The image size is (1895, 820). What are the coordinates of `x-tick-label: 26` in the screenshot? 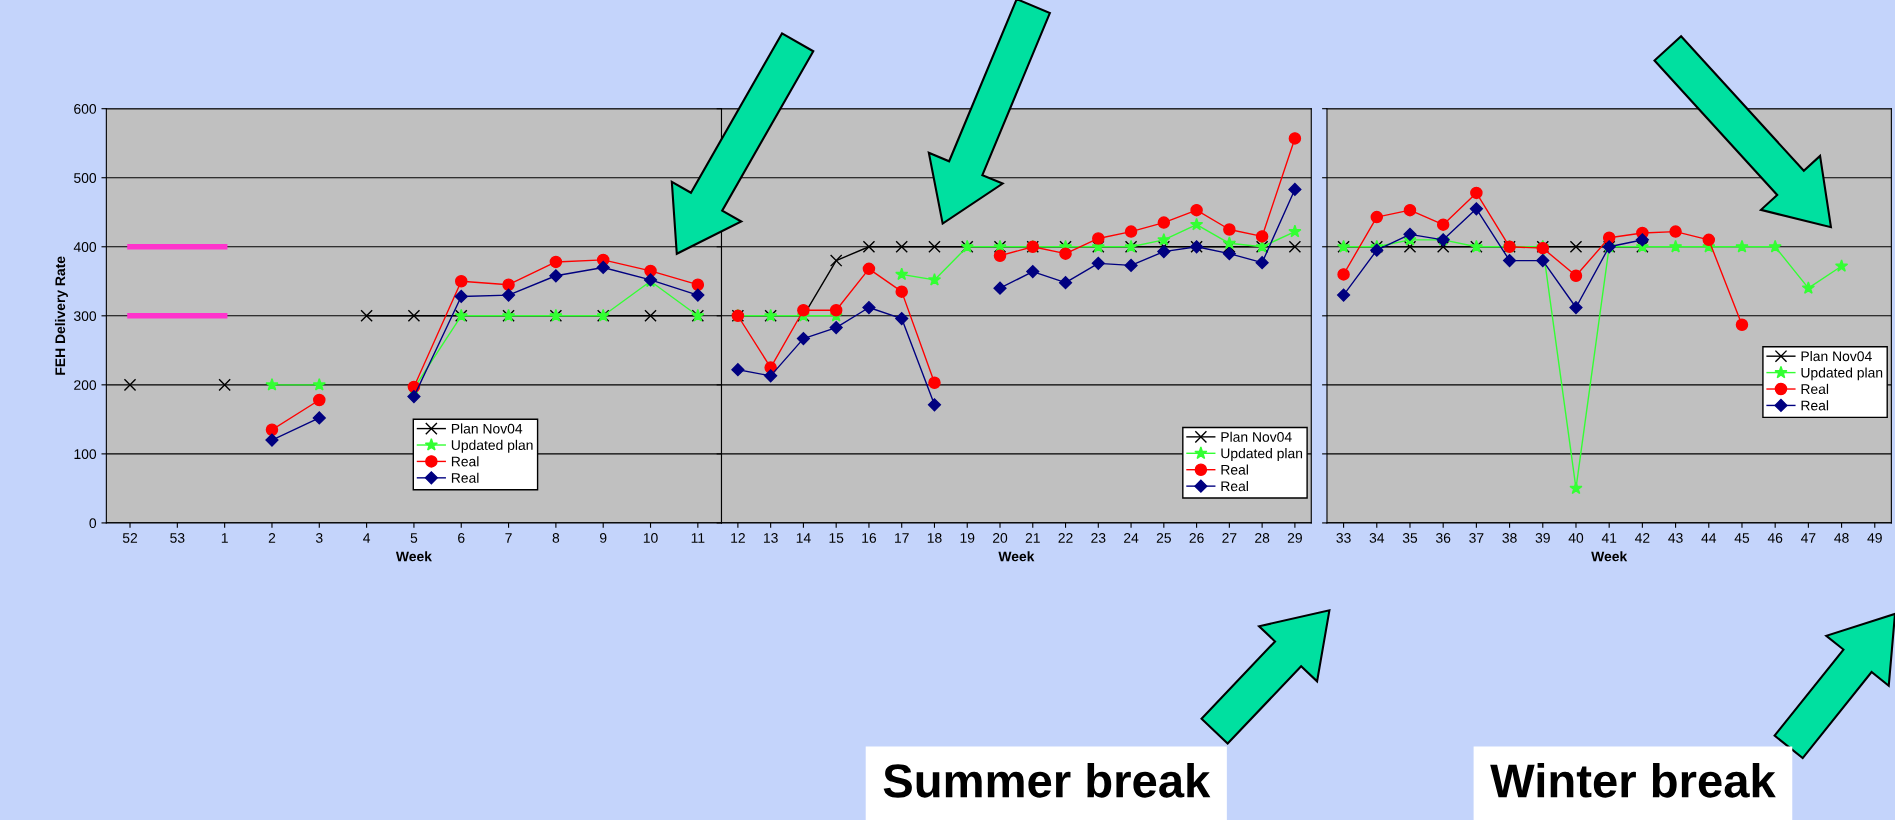 It's located at (1196, 538).